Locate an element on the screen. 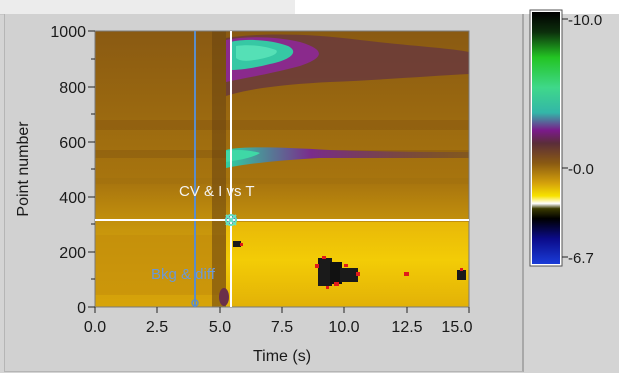 This screenshot has width=619, height=373. x-tick-label: 7.5 is located at coordinates (282, 327).